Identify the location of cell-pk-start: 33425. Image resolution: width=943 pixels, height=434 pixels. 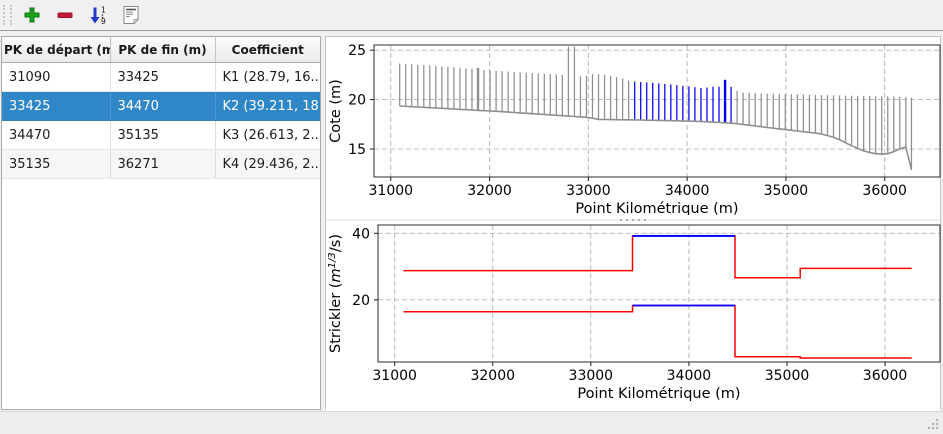
(56, 106).